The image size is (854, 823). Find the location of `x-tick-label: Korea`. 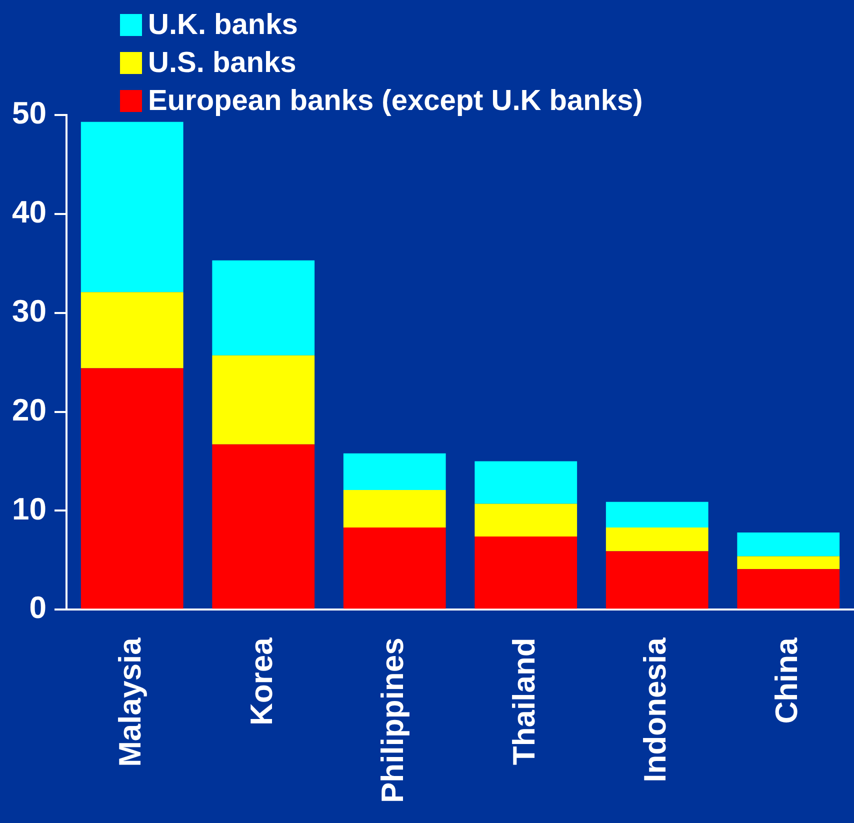

x-tick-label: Korea is located at coordinates (261, 681).